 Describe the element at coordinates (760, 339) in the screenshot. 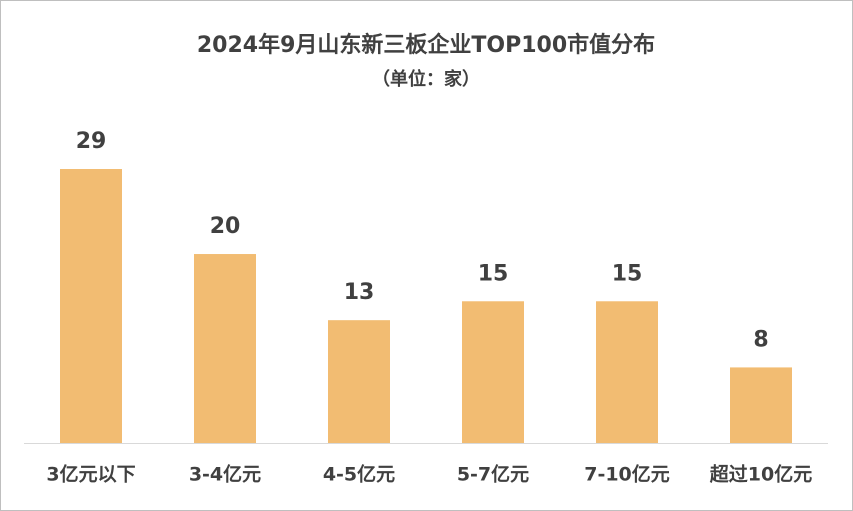

I see `data-label: 8` at that location.